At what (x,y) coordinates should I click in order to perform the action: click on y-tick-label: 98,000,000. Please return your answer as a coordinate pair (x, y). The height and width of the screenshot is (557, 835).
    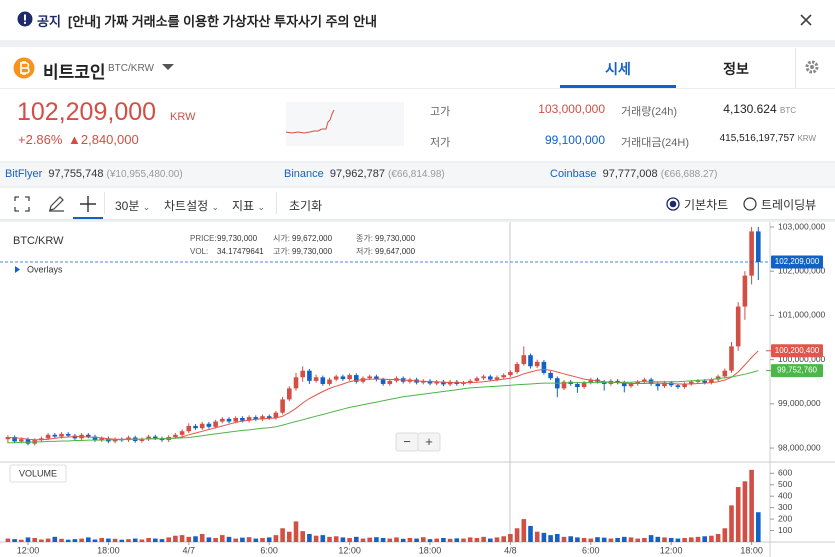
    Looking at the image, I should click on (799, 447).